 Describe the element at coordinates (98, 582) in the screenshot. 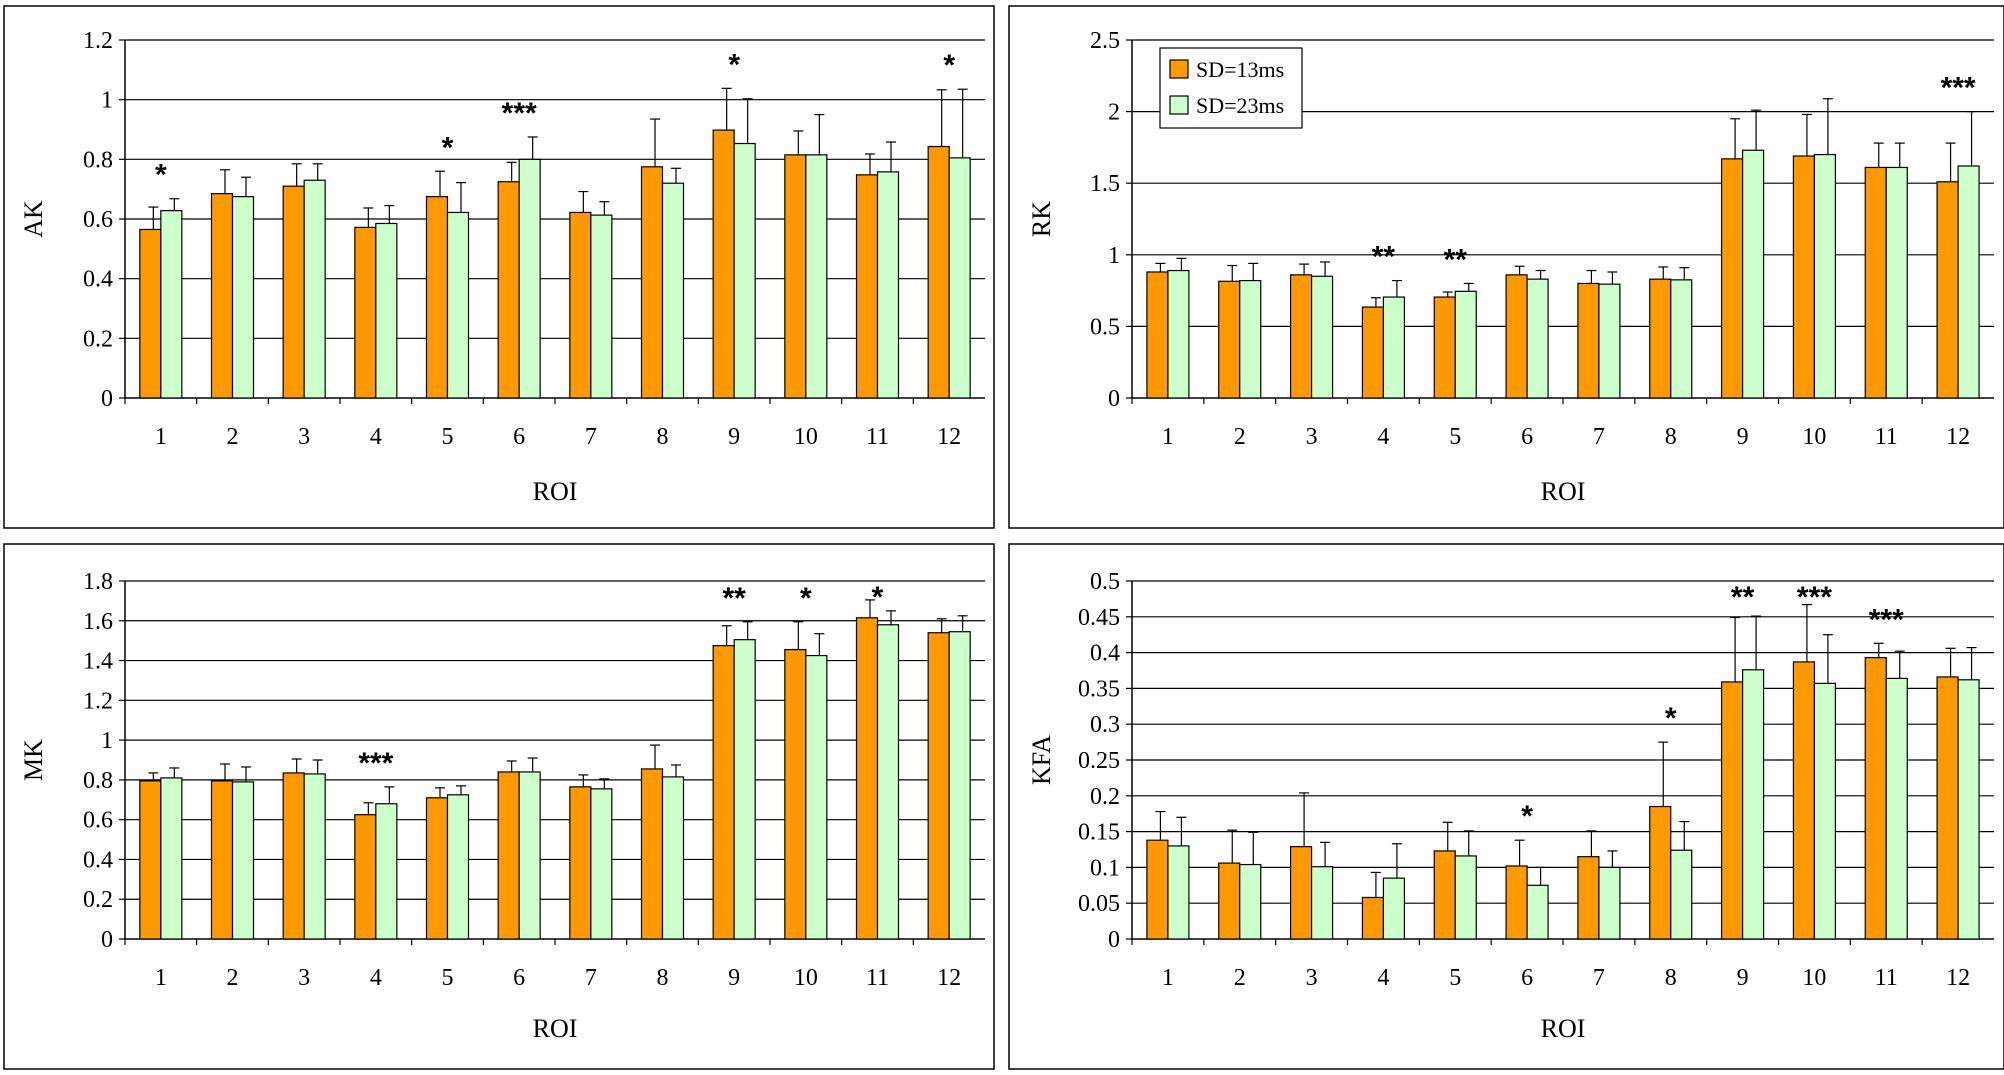

I see `y-tick-label: 1.8` at that location.